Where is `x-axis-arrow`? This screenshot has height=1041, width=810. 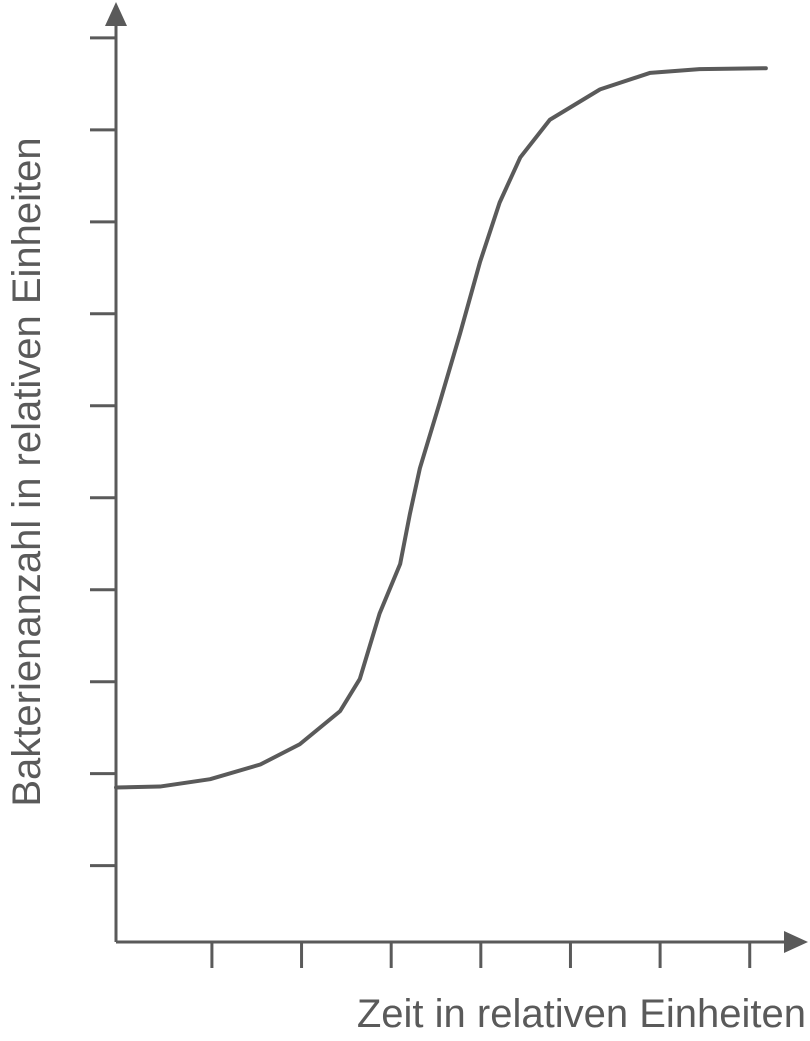 x-axis-arrow is located at coordinates (796, 942).